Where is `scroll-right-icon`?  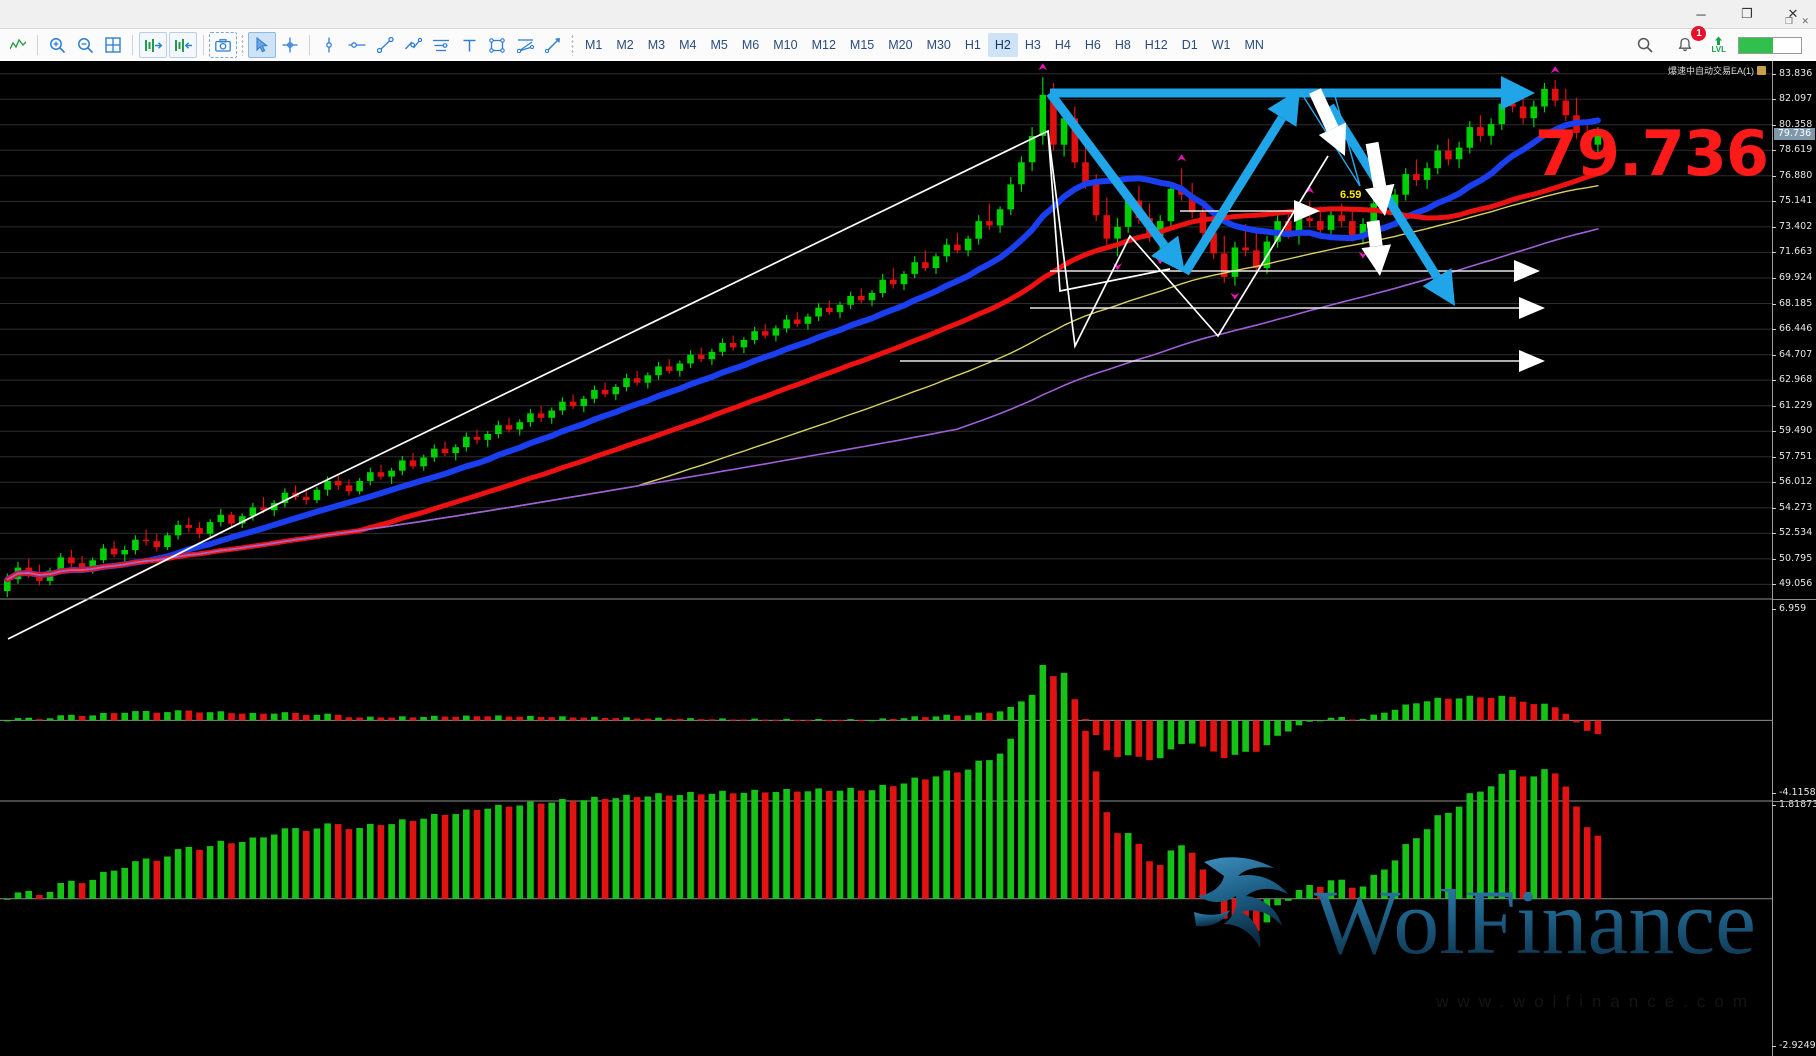 scroll-right-icon is located at coordinates (153, 45).